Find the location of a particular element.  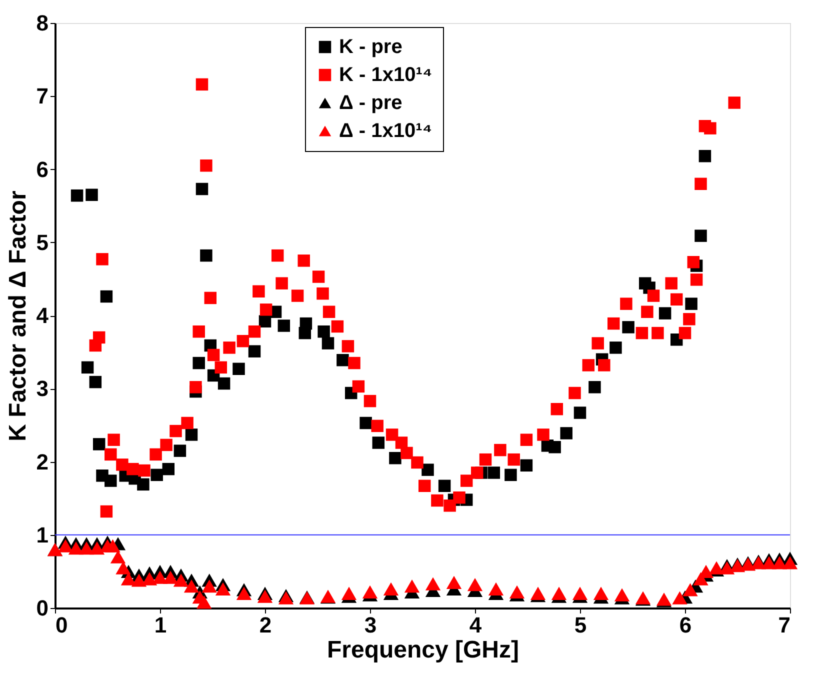

x-tick-label: 0 is located at coordinates (62, 625).